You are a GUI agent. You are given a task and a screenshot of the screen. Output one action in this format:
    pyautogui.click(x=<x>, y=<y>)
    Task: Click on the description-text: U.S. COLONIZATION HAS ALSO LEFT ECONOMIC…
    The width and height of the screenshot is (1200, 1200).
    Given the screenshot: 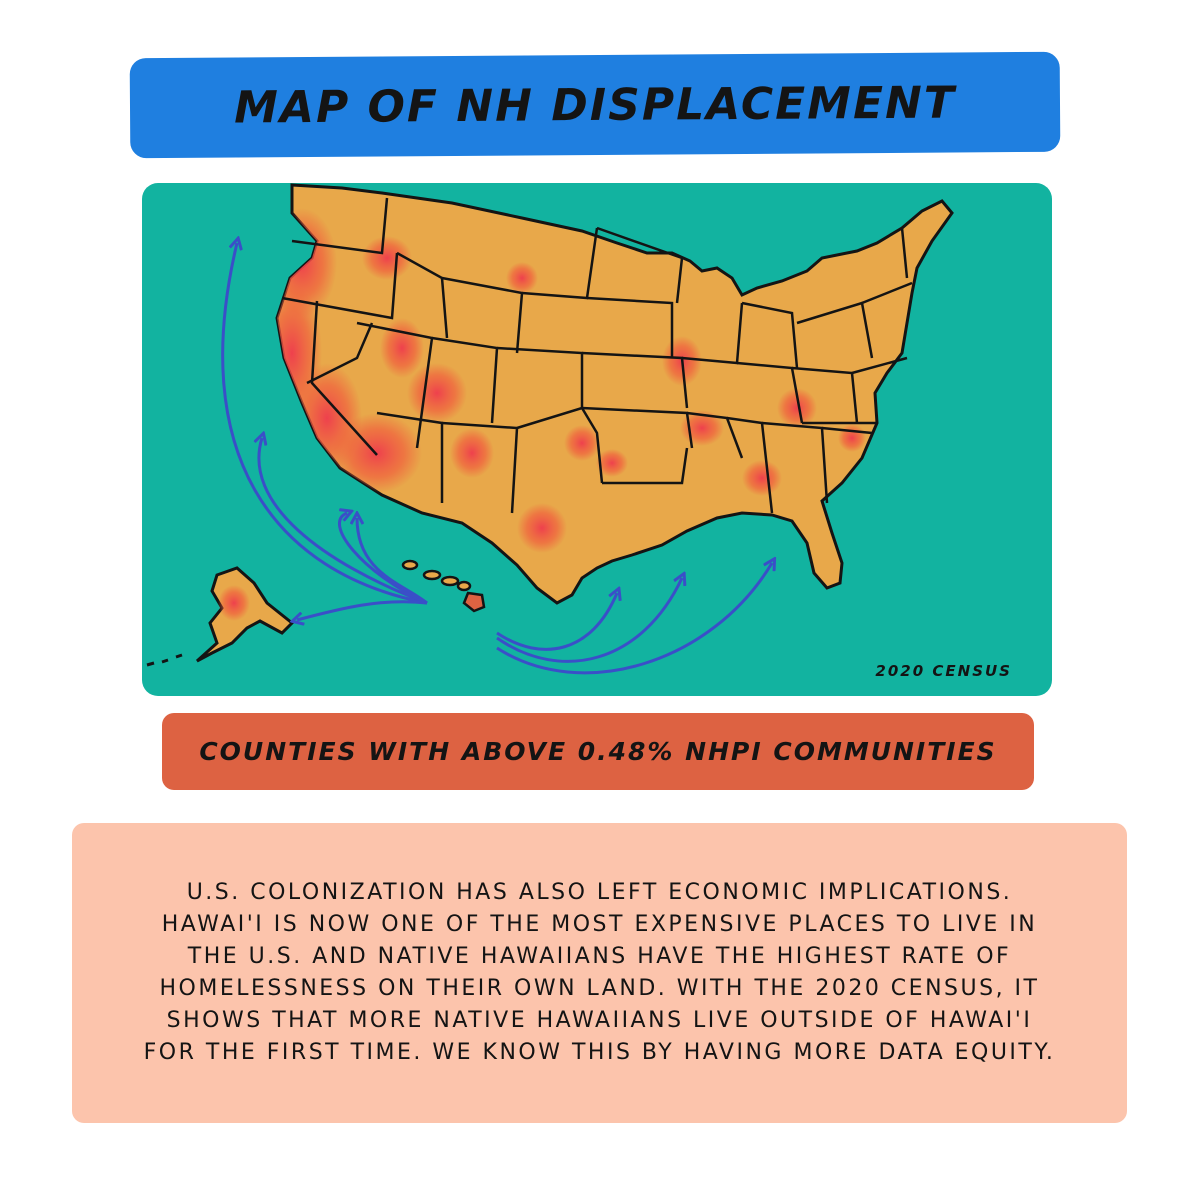 What is the action you would take?
    pyautogui.click(x=599, y=972)
    